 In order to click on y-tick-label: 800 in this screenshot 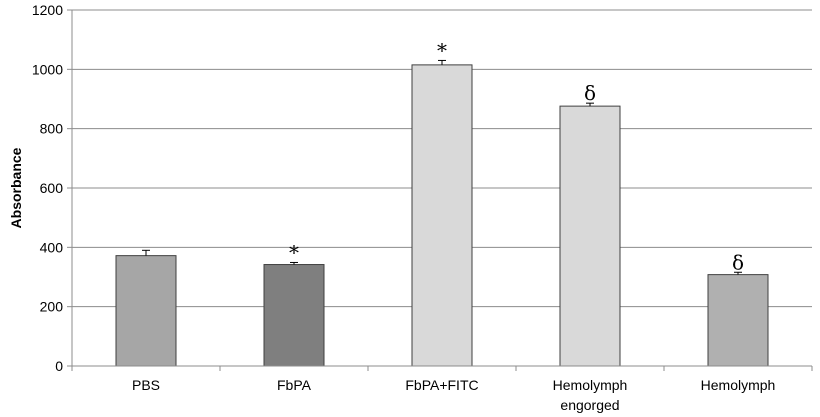, I will do `click(52, 129)`.